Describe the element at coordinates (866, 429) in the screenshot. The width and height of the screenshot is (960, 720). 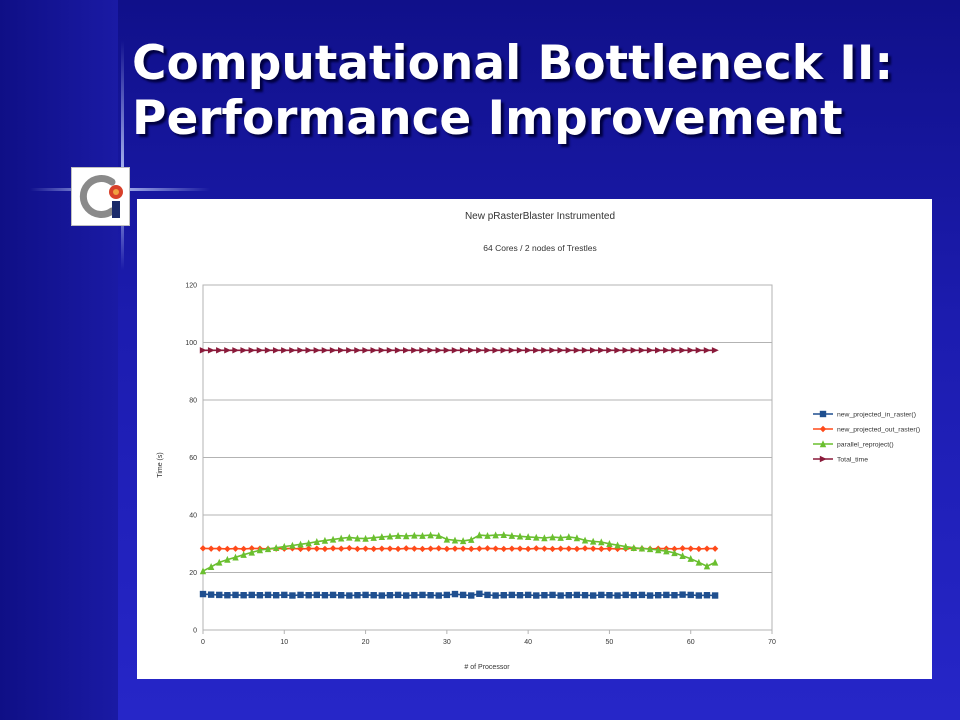
I see `legend-entry: new_projected_out_raster()` at that location.